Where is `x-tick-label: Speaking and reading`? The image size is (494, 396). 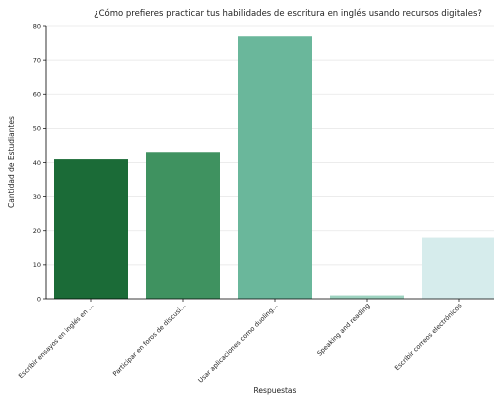 x-tick-label: Speaking and reading is located at coordinates (343, 330).